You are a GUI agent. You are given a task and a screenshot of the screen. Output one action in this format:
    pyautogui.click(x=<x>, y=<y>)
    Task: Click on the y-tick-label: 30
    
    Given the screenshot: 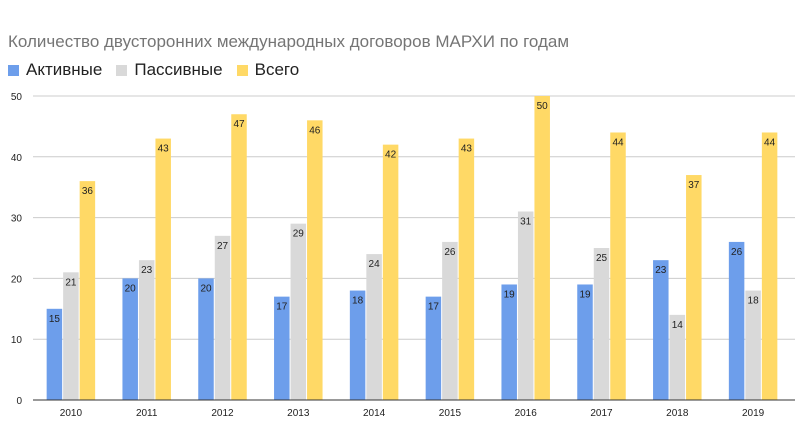 What is the action you would take?
    pyautogui.click(x=17, y=219)
    